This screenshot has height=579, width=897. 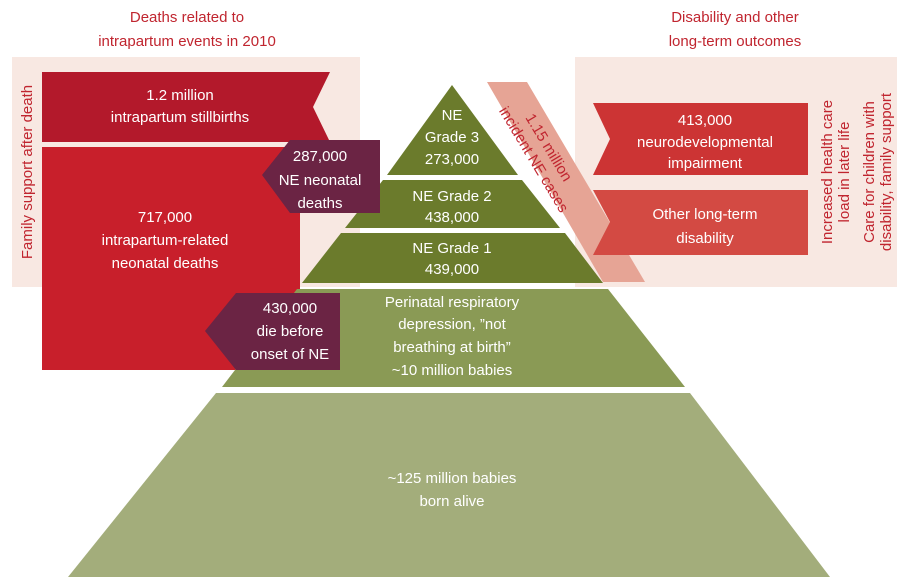 What do you see at coordinates (705, 238) in the screenshot?
I see `other-disability-label: disability` at bounding box center [705, 238].